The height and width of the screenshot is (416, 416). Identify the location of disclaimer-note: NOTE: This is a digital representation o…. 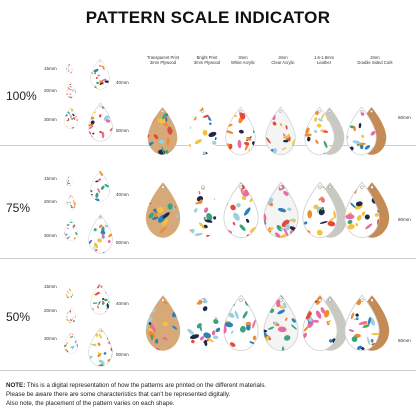
(208, 394).